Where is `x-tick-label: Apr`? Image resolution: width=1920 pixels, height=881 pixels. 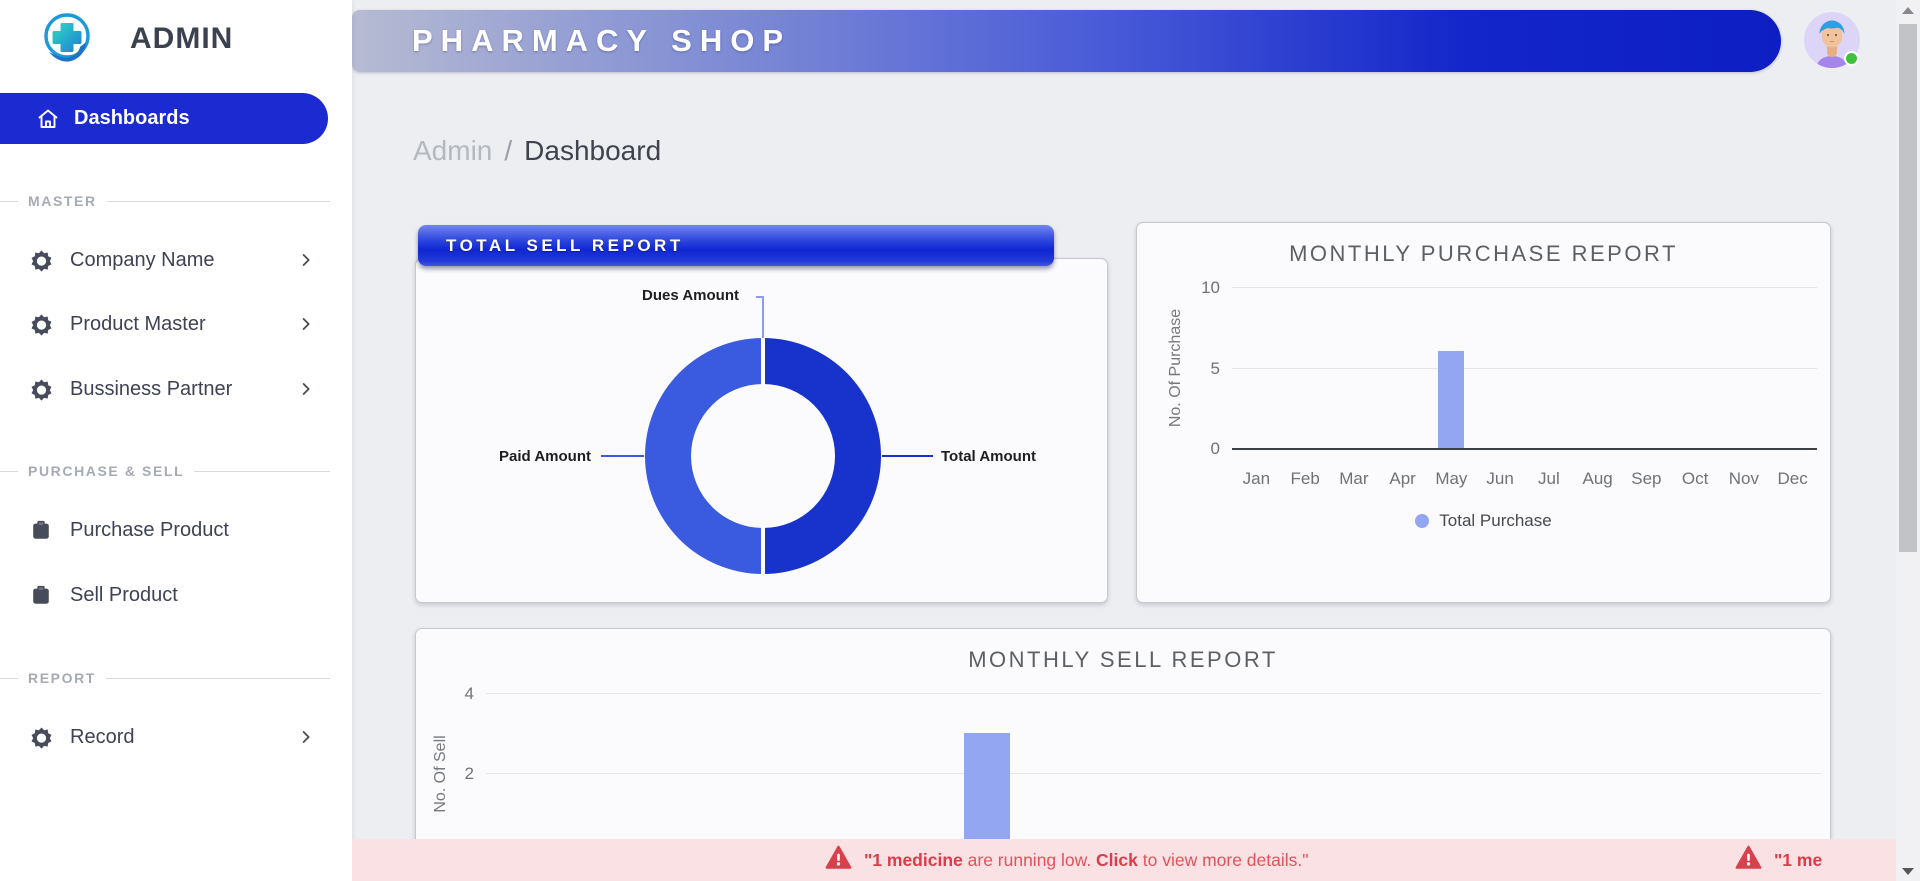
x-tick-label: Apr is located at coordinates (1402, 478).